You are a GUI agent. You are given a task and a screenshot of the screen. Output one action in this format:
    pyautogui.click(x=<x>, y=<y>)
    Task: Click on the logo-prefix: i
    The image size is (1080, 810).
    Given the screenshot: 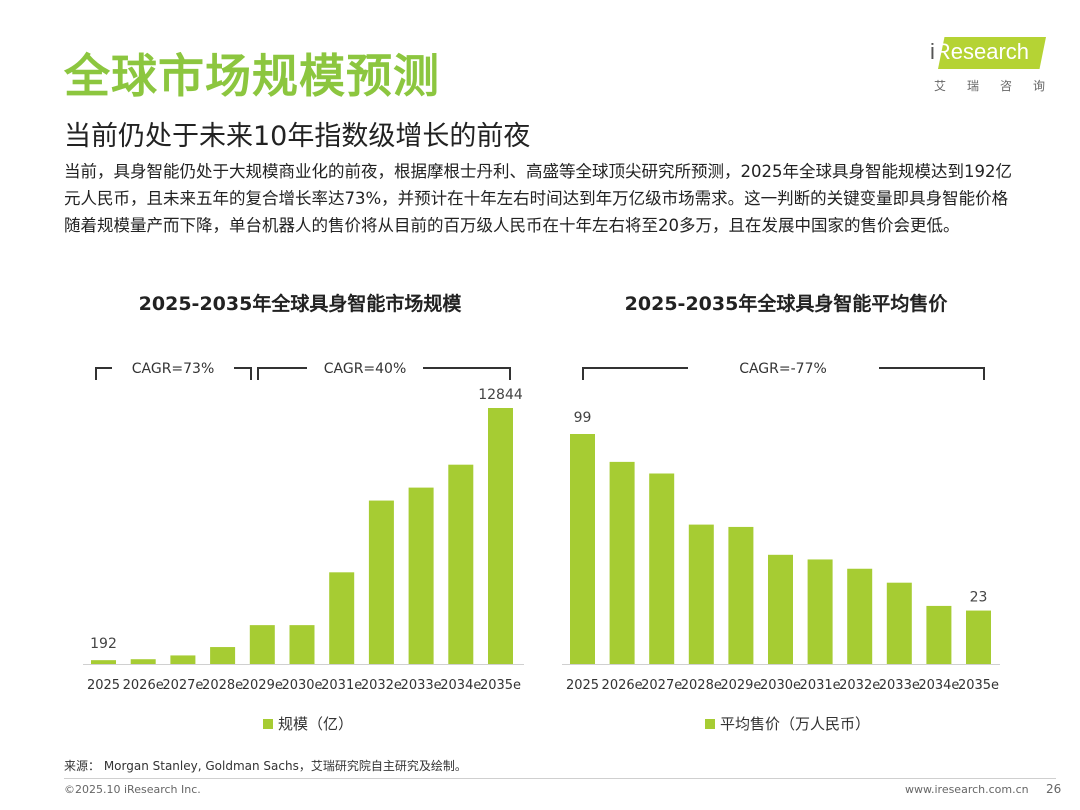 What is the action you would take?
    pyautogui.click(x=932, y=51)
    